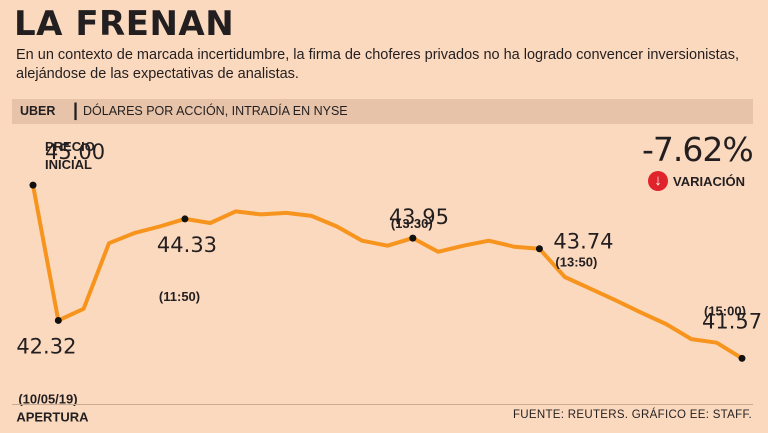 The image size is (768, 433). I want to click on data-label-value: 44.33, so click(187, 245).